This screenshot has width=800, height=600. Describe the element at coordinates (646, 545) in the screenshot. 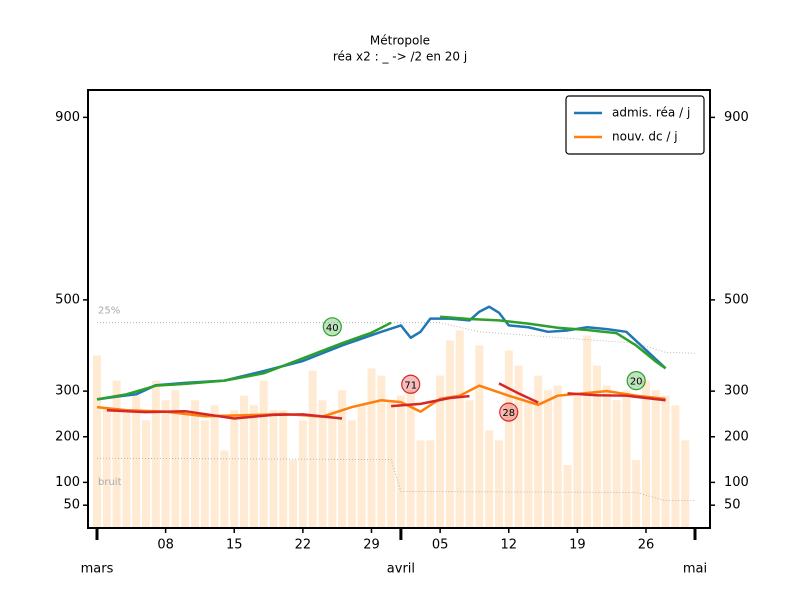

I see `x-tick-label: 26` at that location.